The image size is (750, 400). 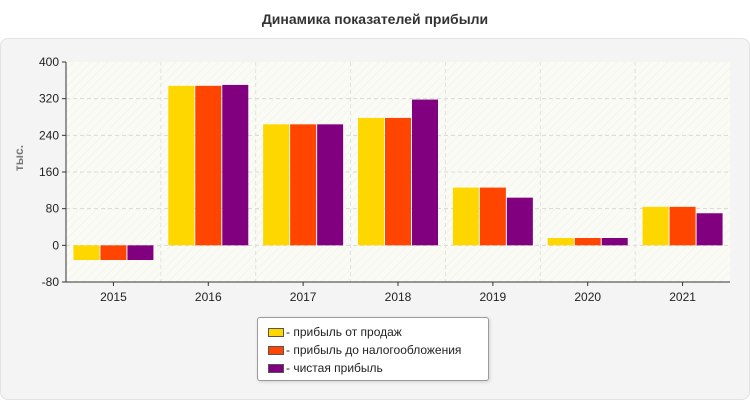 I want to click on y-tick-label: 320, so click(x=49, y=99).